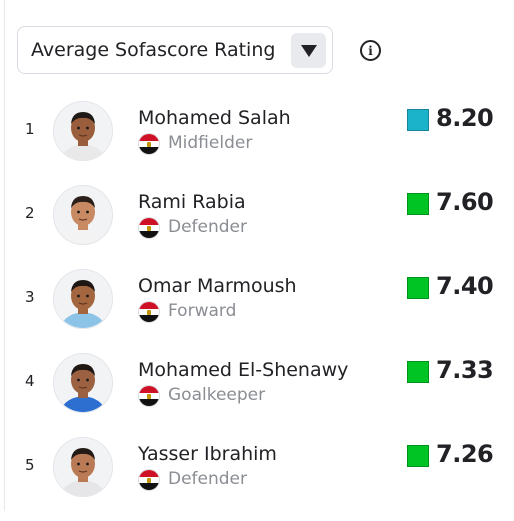 The width and height of the screenshot is (514, 521). Describe the element at coordinates (30, 213) in the screenshot. I see `player-rank: 2` at that location.